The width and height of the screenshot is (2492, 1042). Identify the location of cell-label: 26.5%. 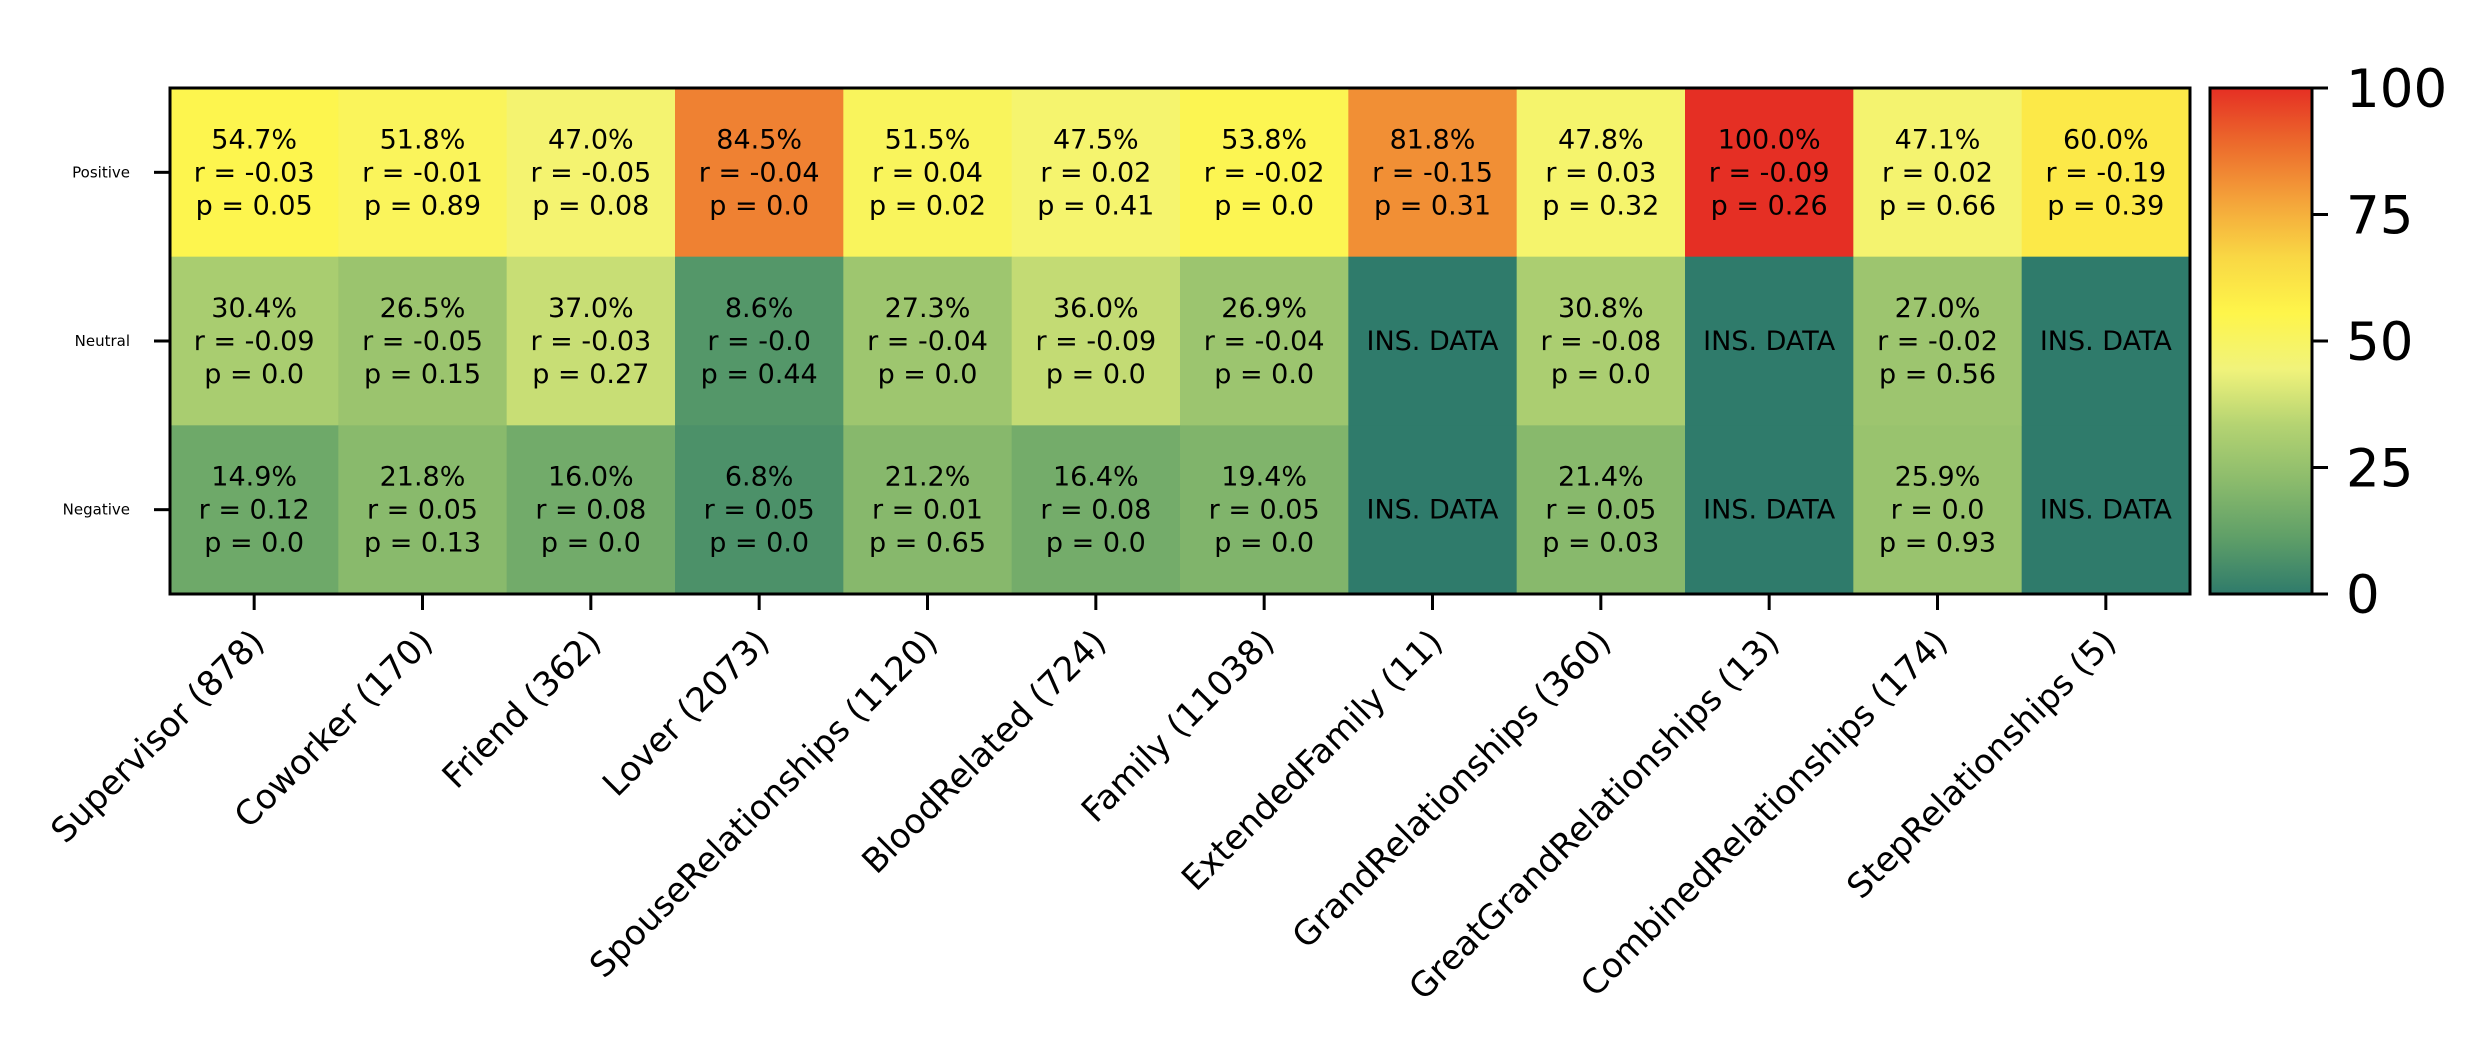
(423, 308).